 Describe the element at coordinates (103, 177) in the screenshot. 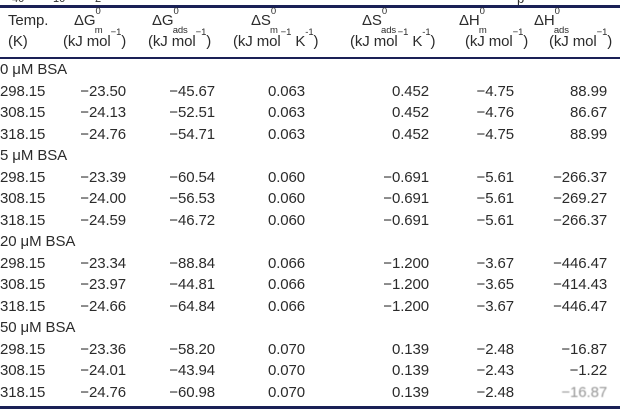

I see `value-cell: −23.39` at that location.